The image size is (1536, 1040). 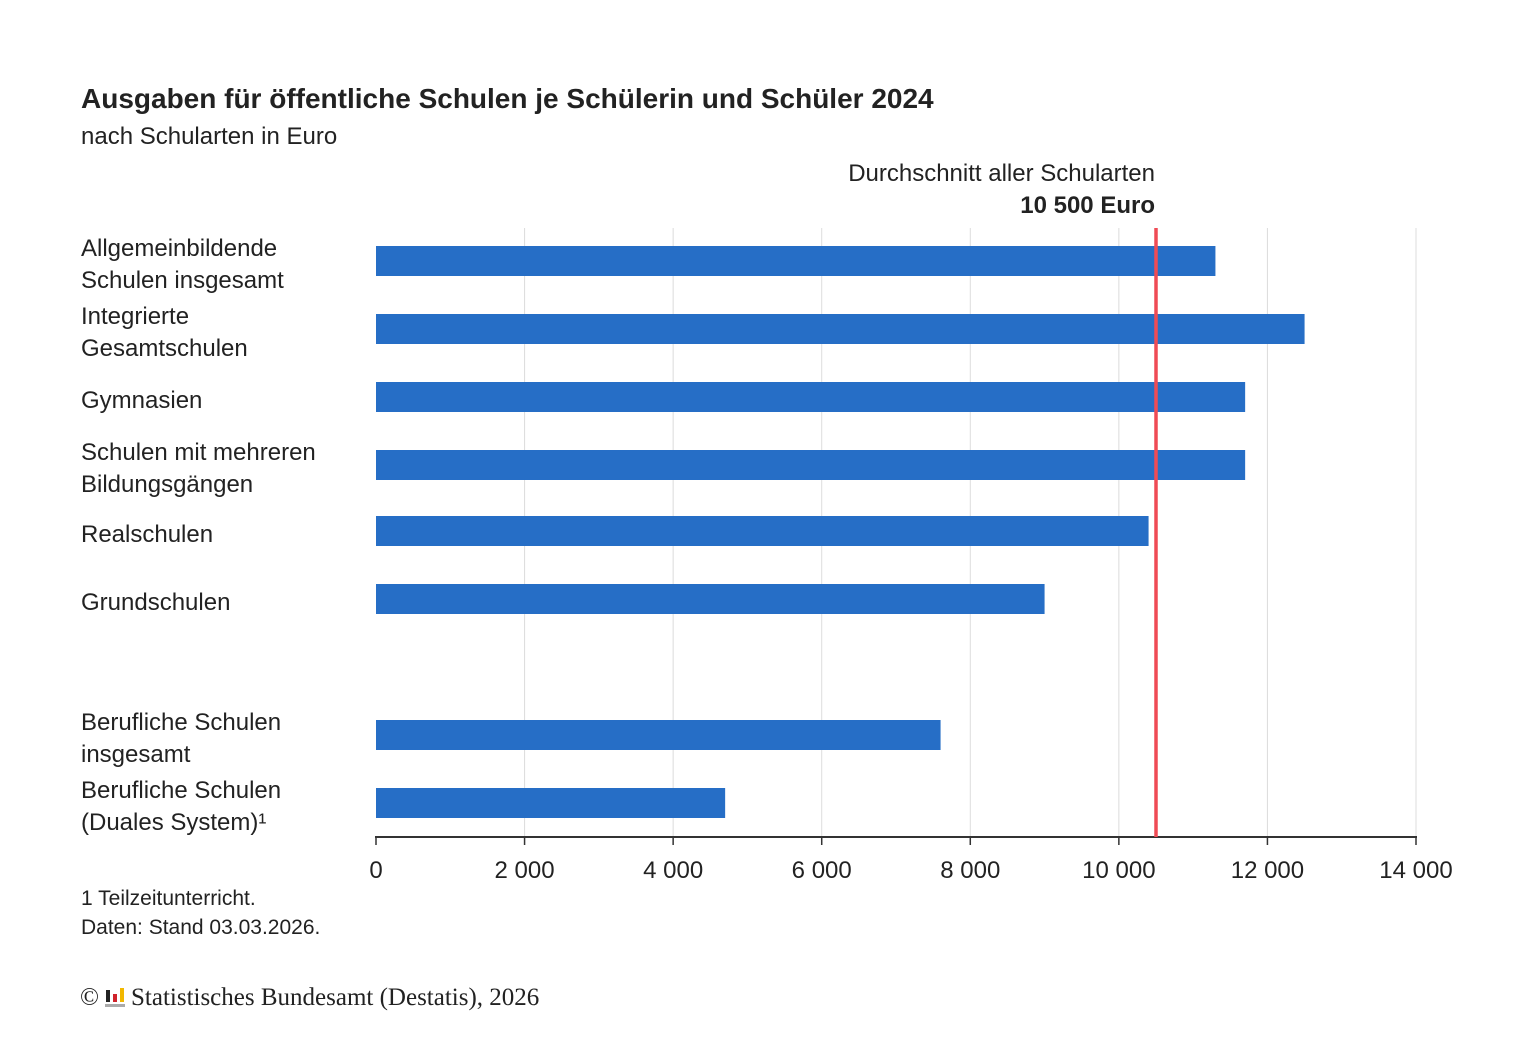 I want to click on category-label: Schulen mit mehreren Bildungsgängen, so click(x=226, y=469).